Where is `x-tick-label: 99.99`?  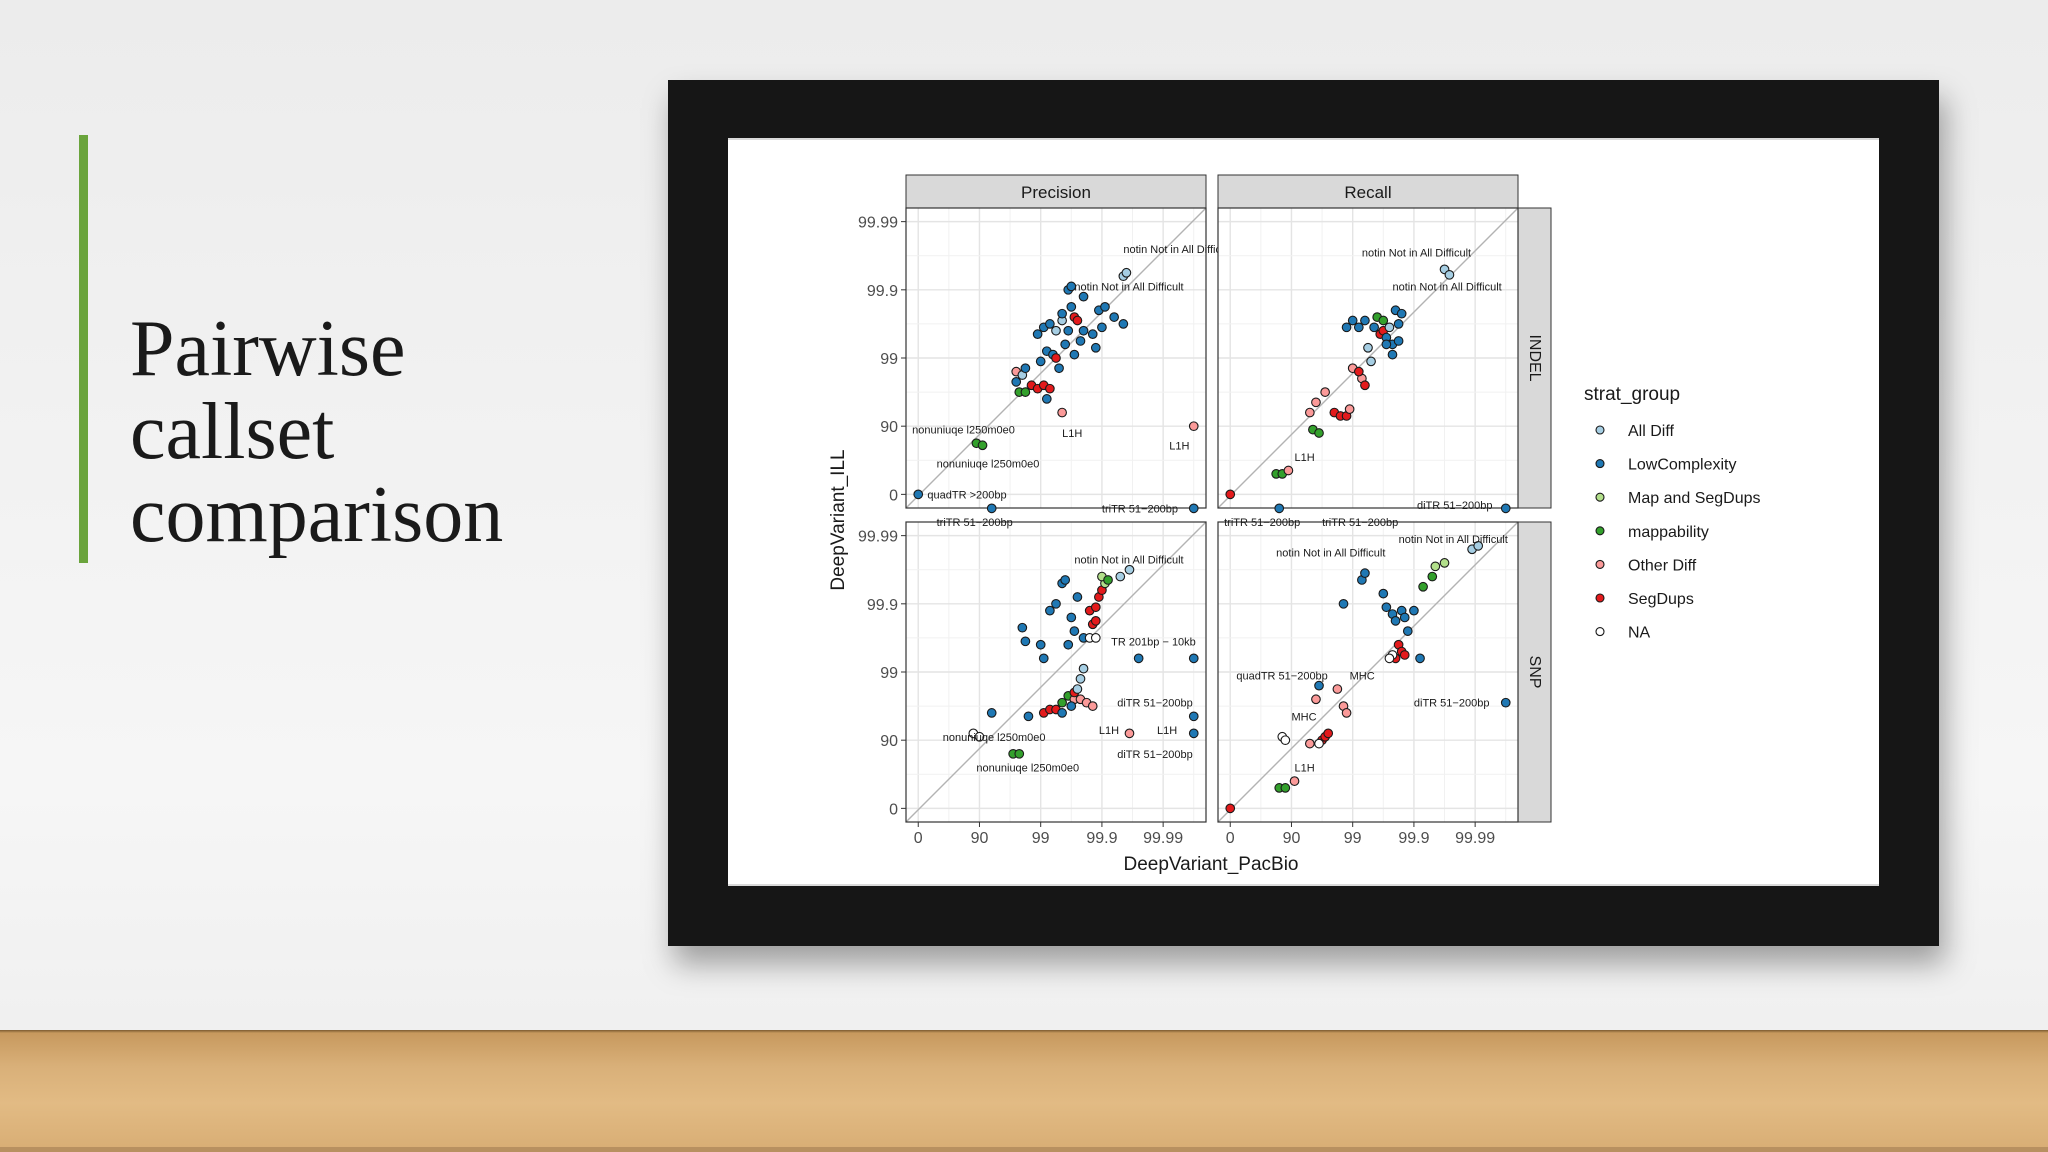 x-tick-label: 99.99 is located at coordinates (1163, 838).